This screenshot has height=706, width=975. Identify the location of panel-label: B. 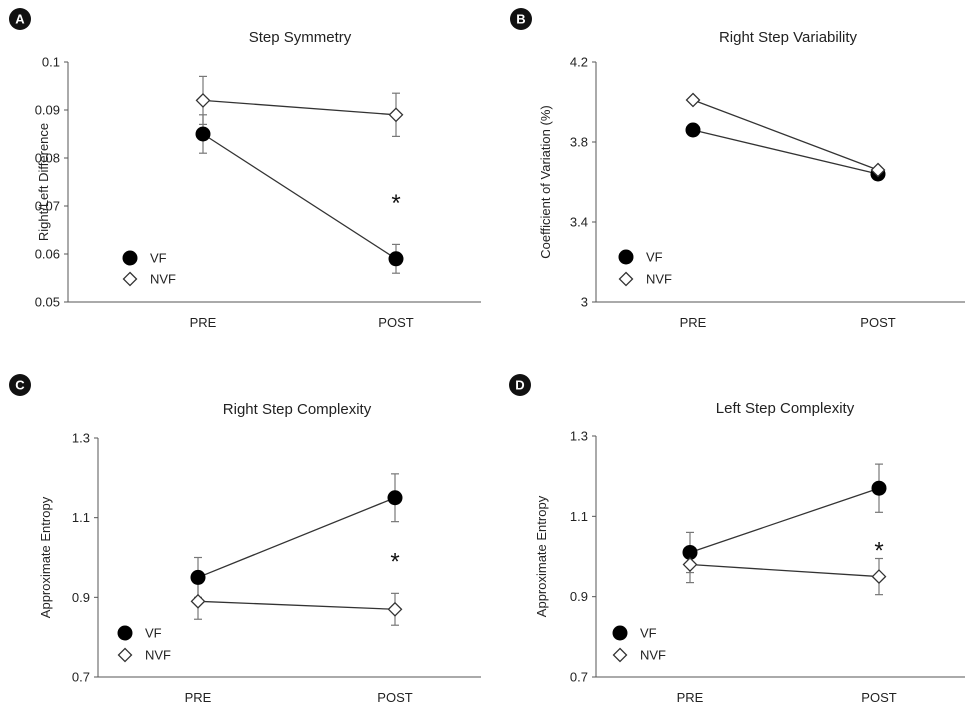
(520, 19).